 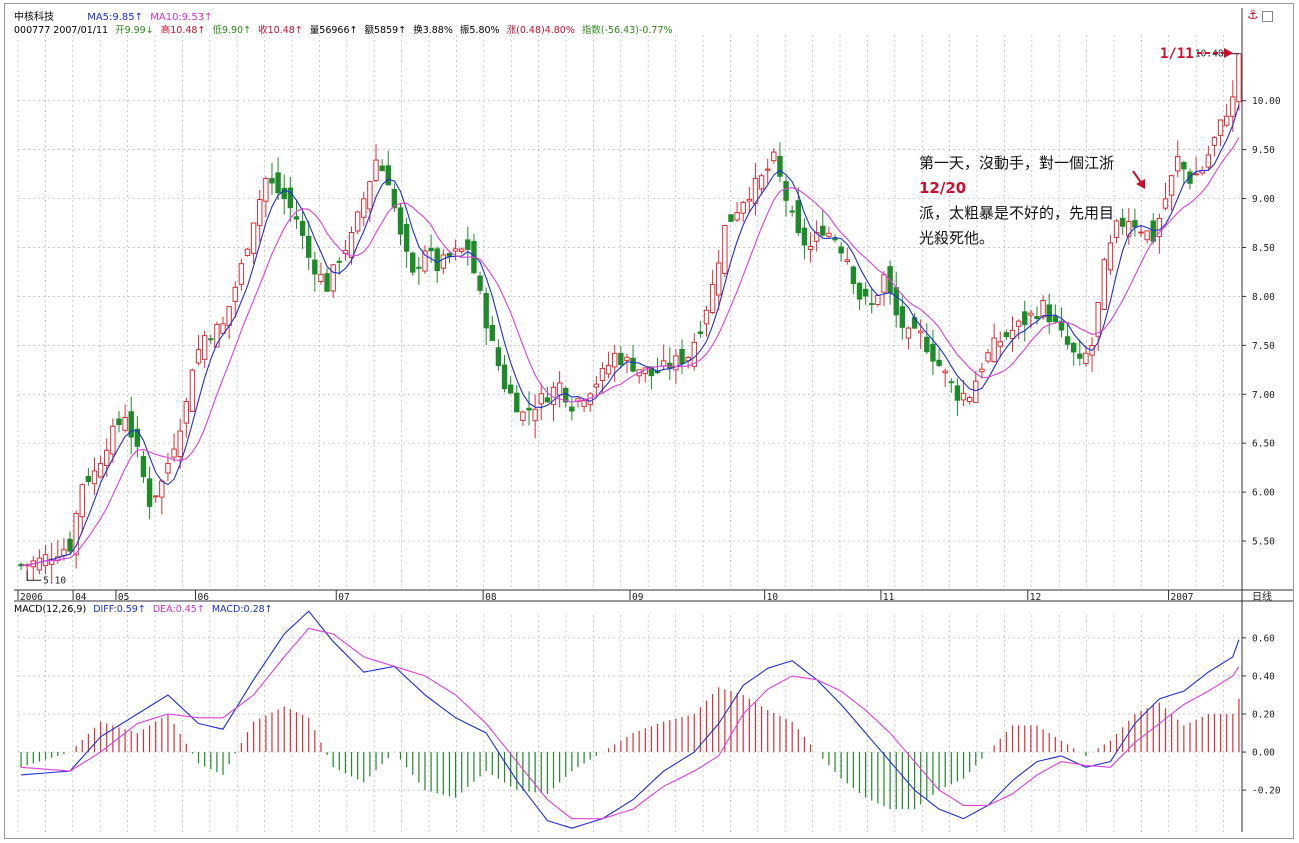 I want to click on close-value: 收10.48↑, so click(x=280, y=30).